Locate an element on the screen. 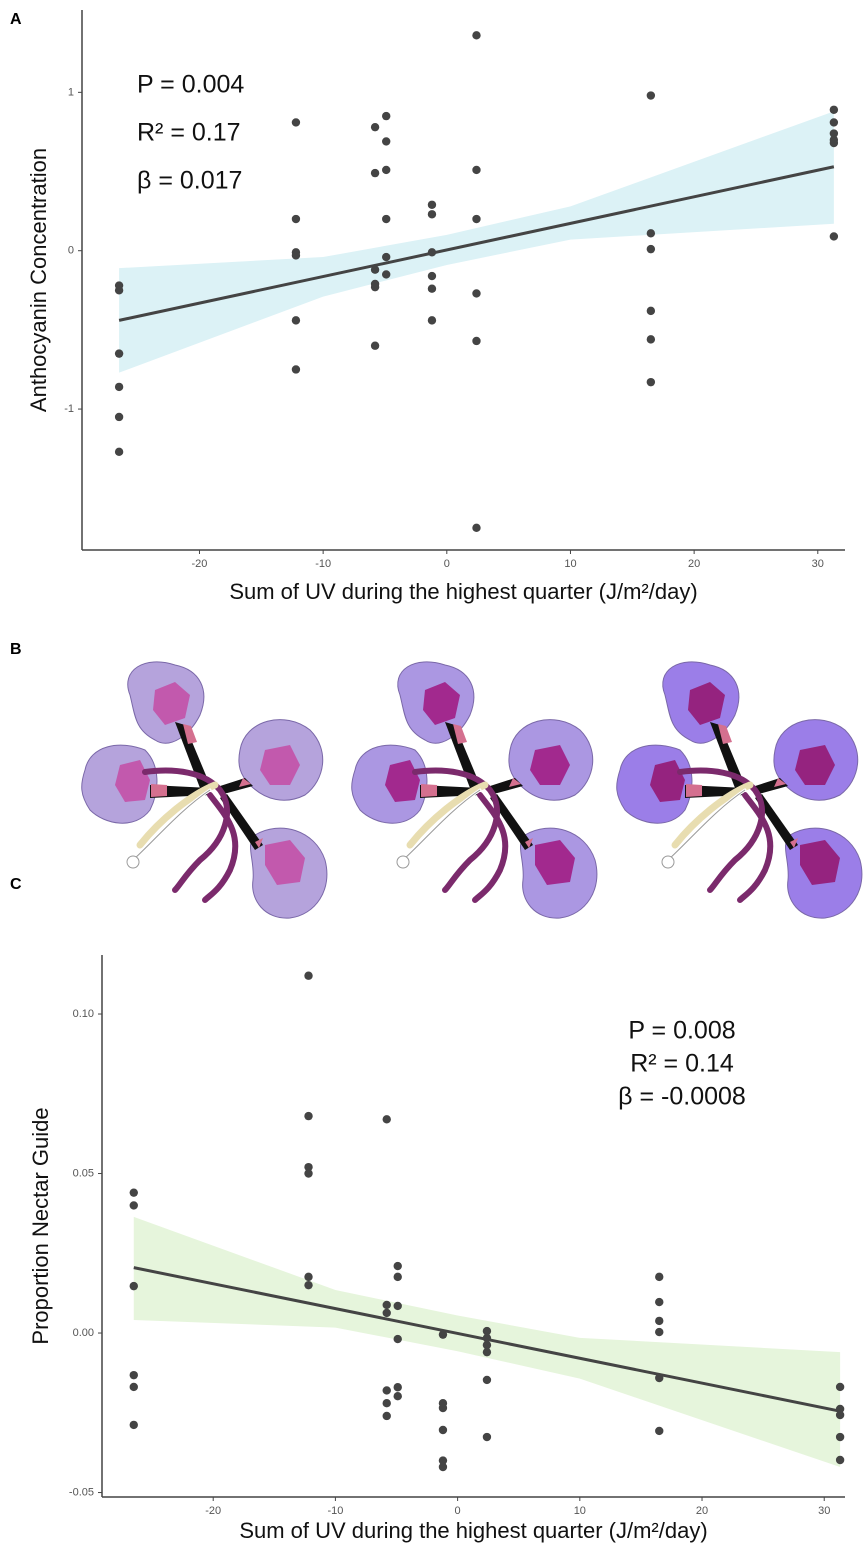 The height and width of the screenshot is (1551, 865). fit-line is located at coordinates (476, 243).